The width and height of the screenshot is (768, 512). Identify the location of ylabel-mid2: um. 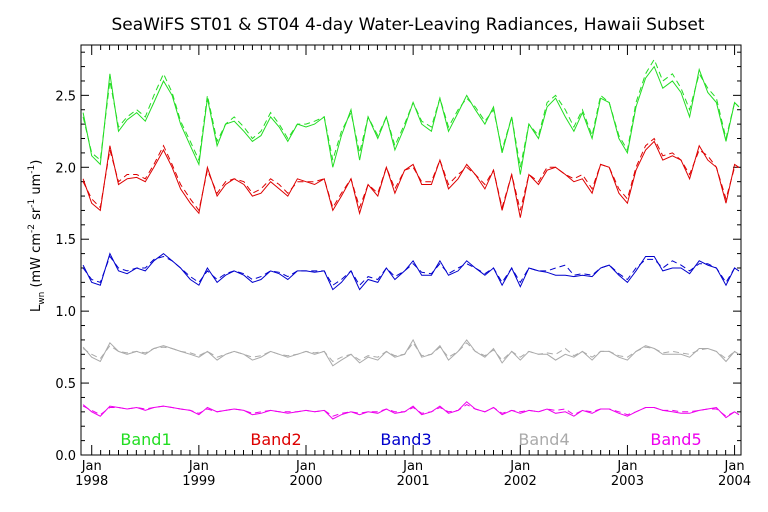
(36, 186).